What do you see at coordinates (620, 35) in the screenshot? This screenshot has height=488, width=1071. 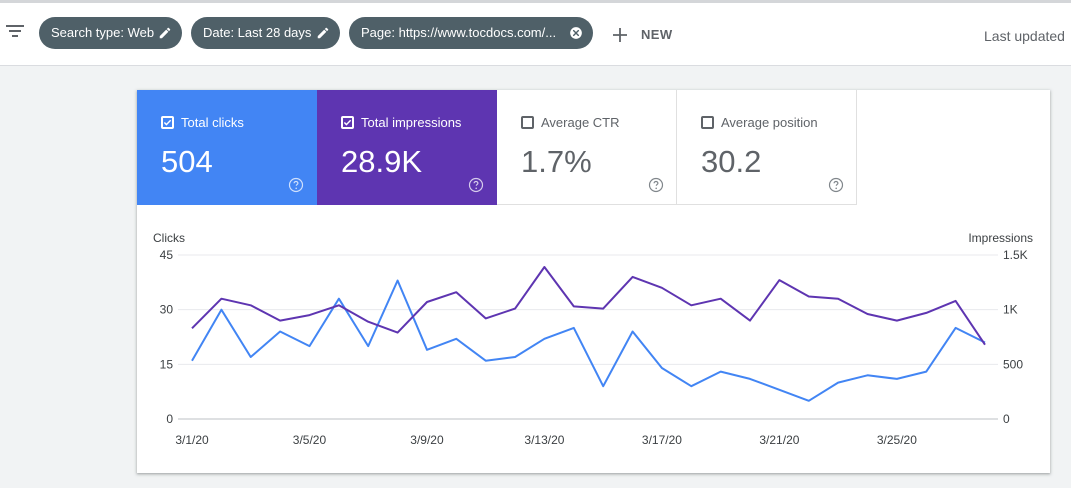 I see `plus-icon` at bounding box center [620, 35].